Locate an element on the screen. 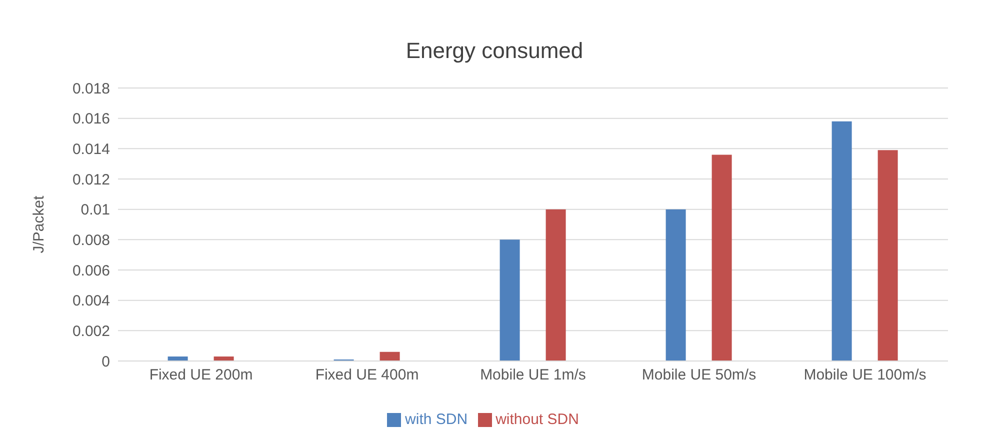 Image resolution: width=989 pixels, height=447 pixels. y-tick-label: 0.002 is located at coordinates (91, 331).